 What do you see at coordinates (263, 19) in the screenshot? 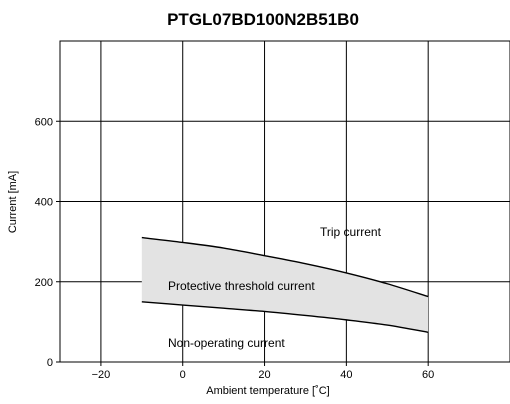
I see `chart-title: PTGL07BD100N2B51B0` at bounding box center [263, 19].